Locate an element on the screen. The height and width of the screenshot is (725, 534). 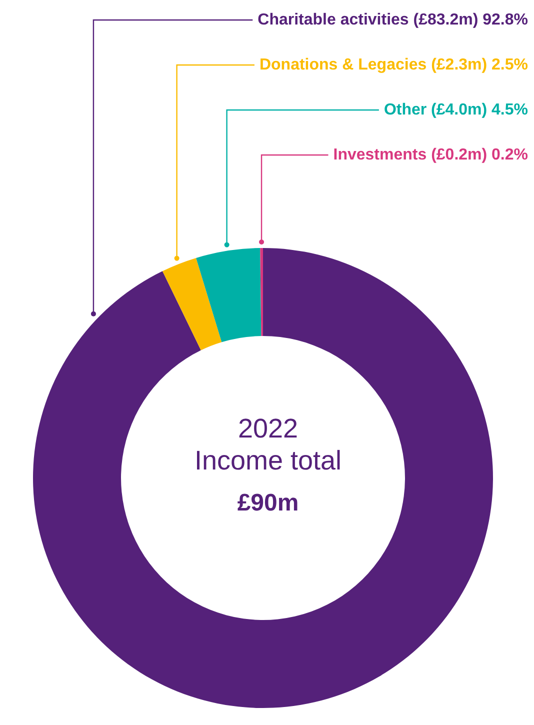
slice-label: Investments (£0.2m) 0.2% is located at coordinates (430, 155).